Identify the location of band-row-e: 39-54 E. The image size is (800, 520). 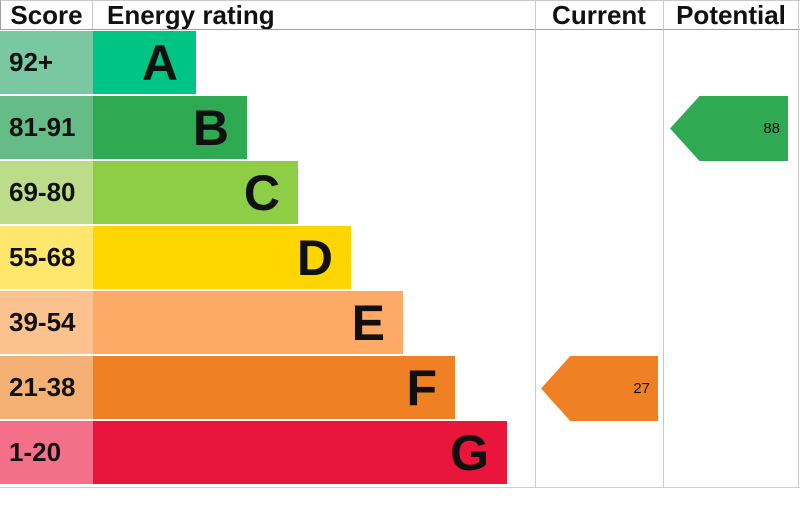
(253, 322).